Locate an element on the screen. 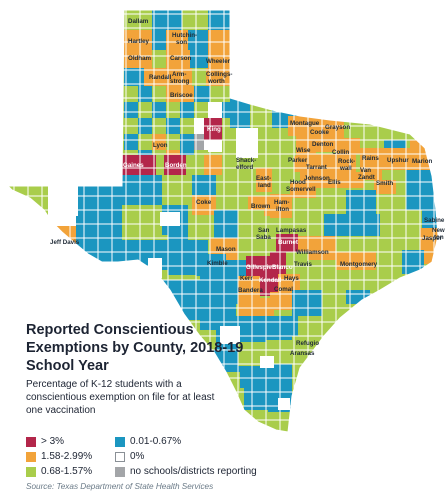 This screenshot has height=500, width=445. county-label-randall: Randall is located at coordinates (160, 77).